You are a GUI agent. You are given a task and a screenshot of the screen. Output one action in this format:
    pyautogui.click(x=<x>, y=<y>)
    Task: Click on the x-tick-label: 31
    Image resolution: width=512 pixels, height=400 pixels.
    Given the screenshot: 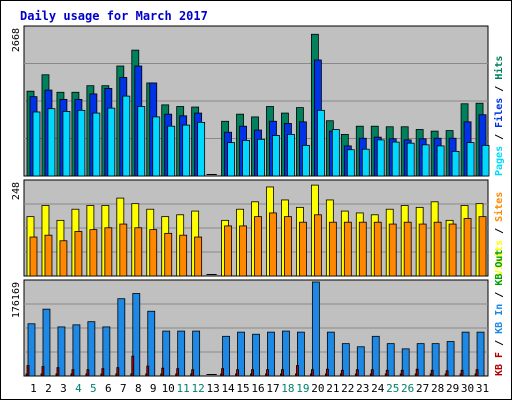 What is the action you would take?
    pyautogui.click(x=482, y=388)
    